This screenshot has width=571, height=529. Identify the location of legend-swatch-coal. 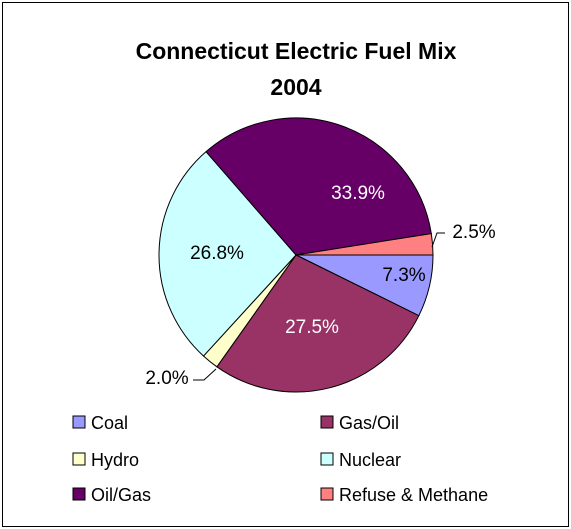
(79, 422).